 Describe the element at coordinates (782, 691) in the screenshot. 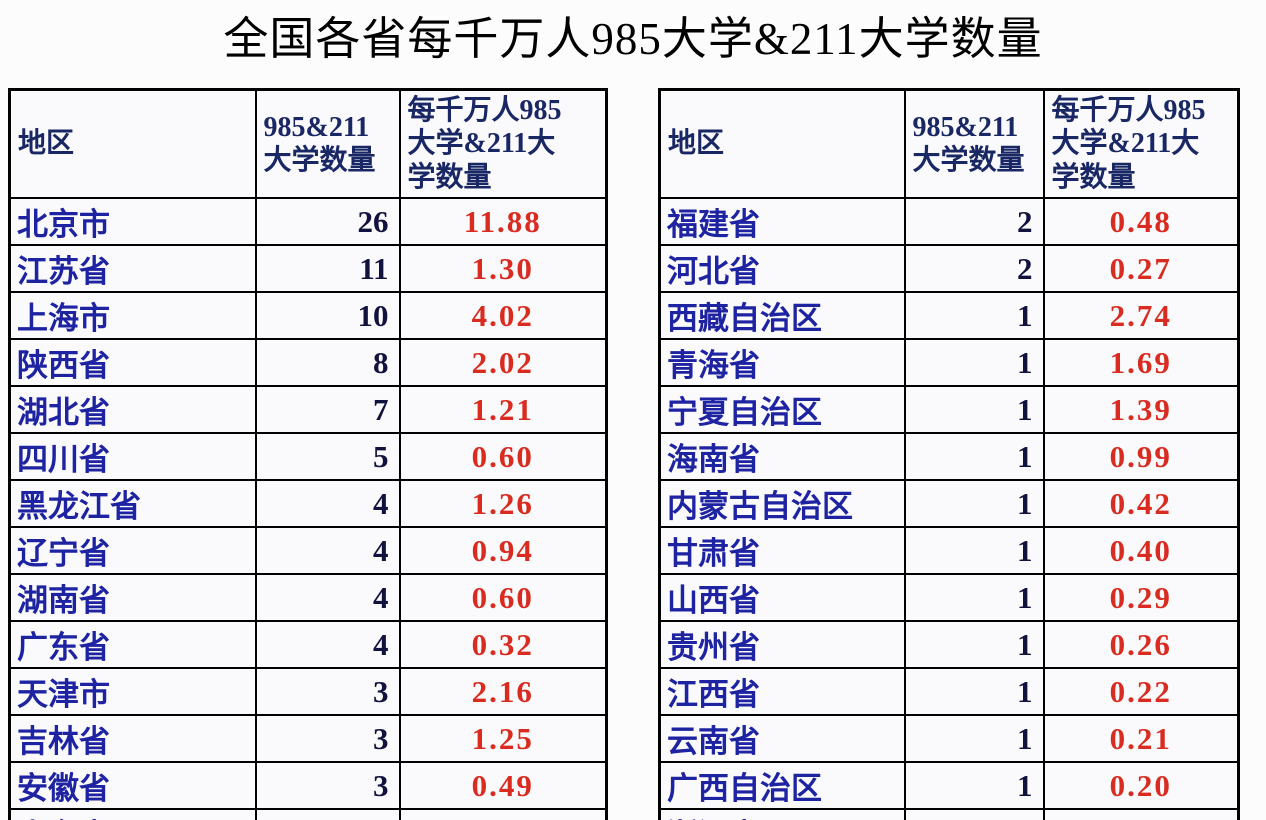

I see `region-cell: 江西省` at that location.